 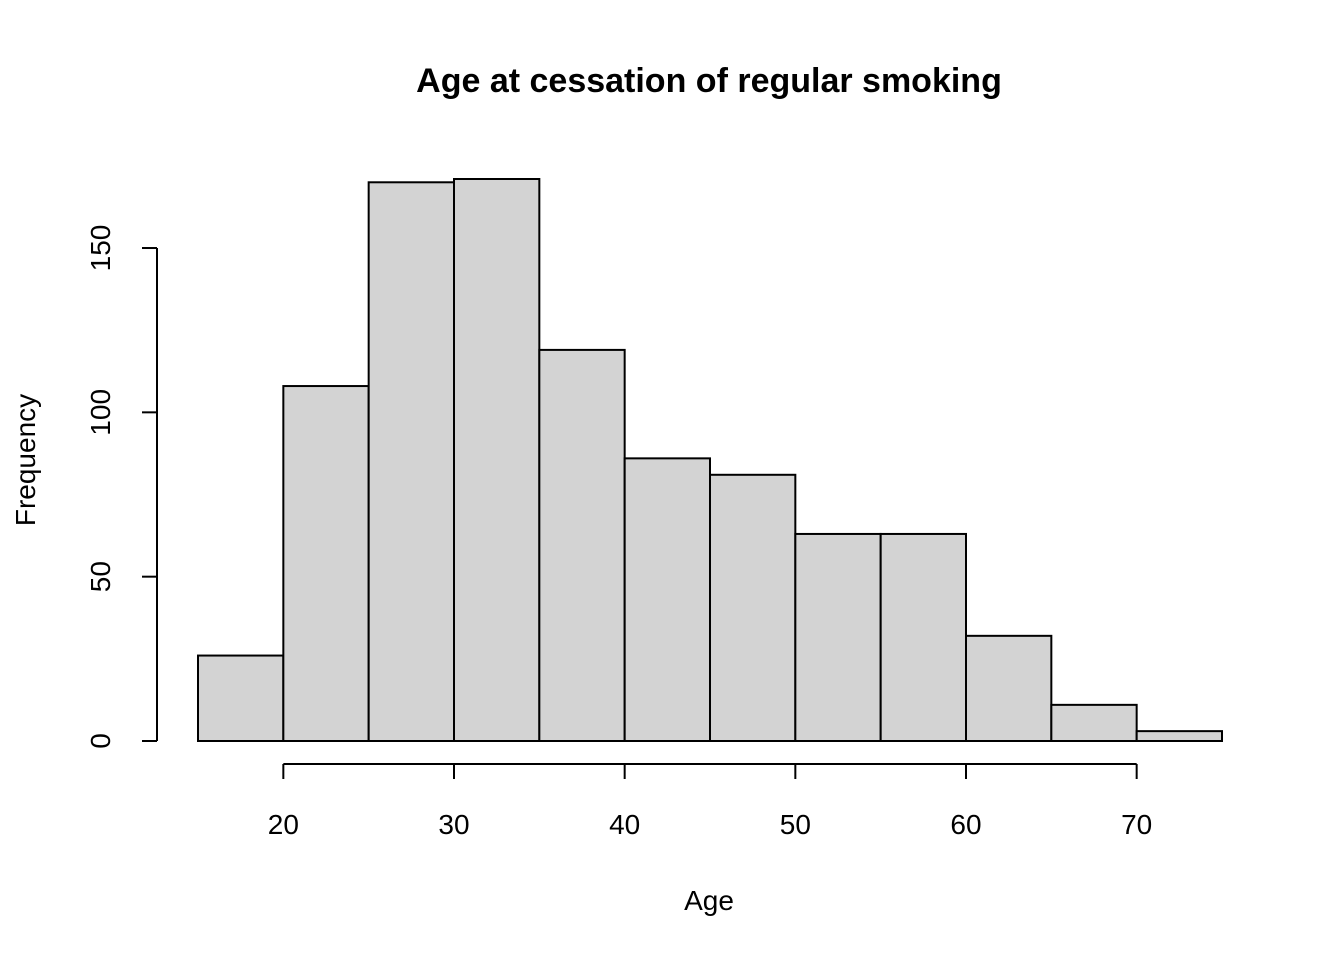 I want to click on y-tick-label: 0, so click(x=100, y=741).